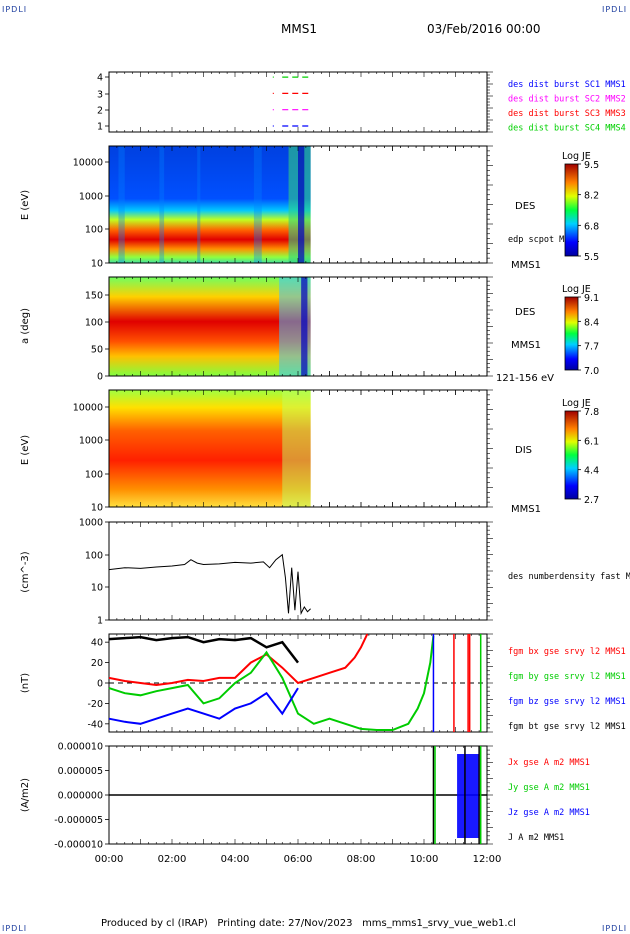  I want to click on current-axis-tick-label: 0.000005, so click(80, 771).